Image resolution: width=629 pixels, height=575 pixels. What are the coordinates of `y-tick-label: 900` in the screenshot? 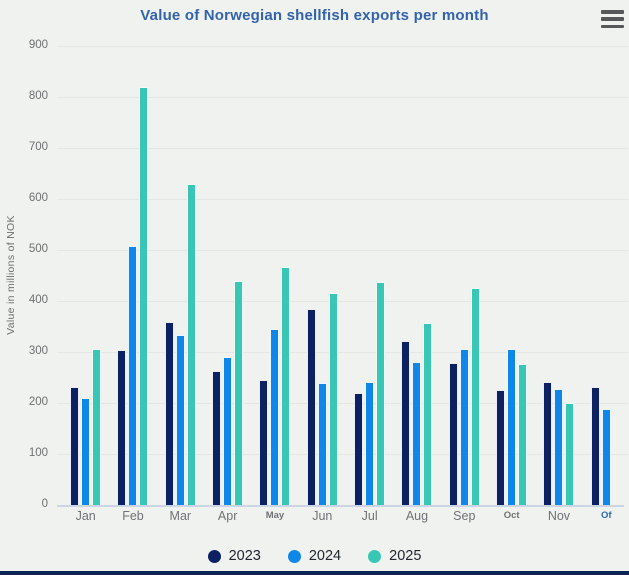 It's located at (38, 45).